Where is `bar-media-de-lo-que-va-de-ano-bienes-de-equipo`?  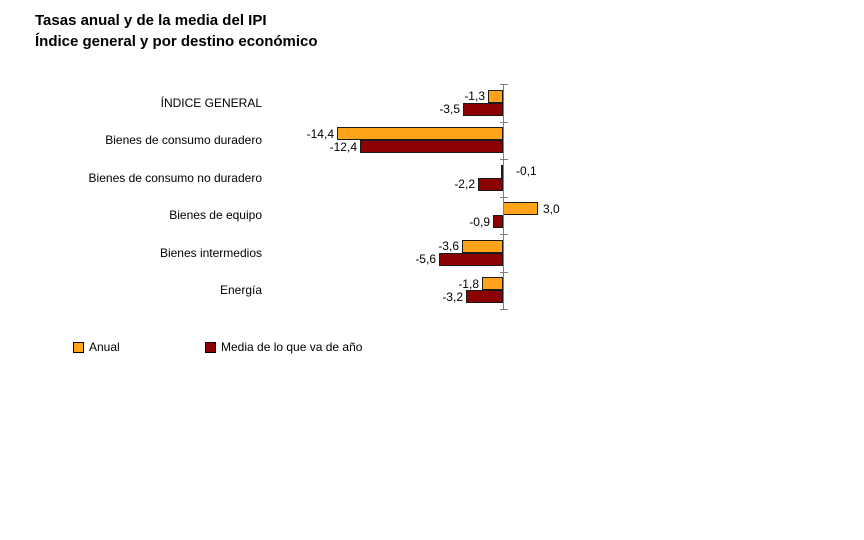 bar-media-de-lo-que-va-de-ano-bienes-de-equipo is located at coordinates (498, 222).